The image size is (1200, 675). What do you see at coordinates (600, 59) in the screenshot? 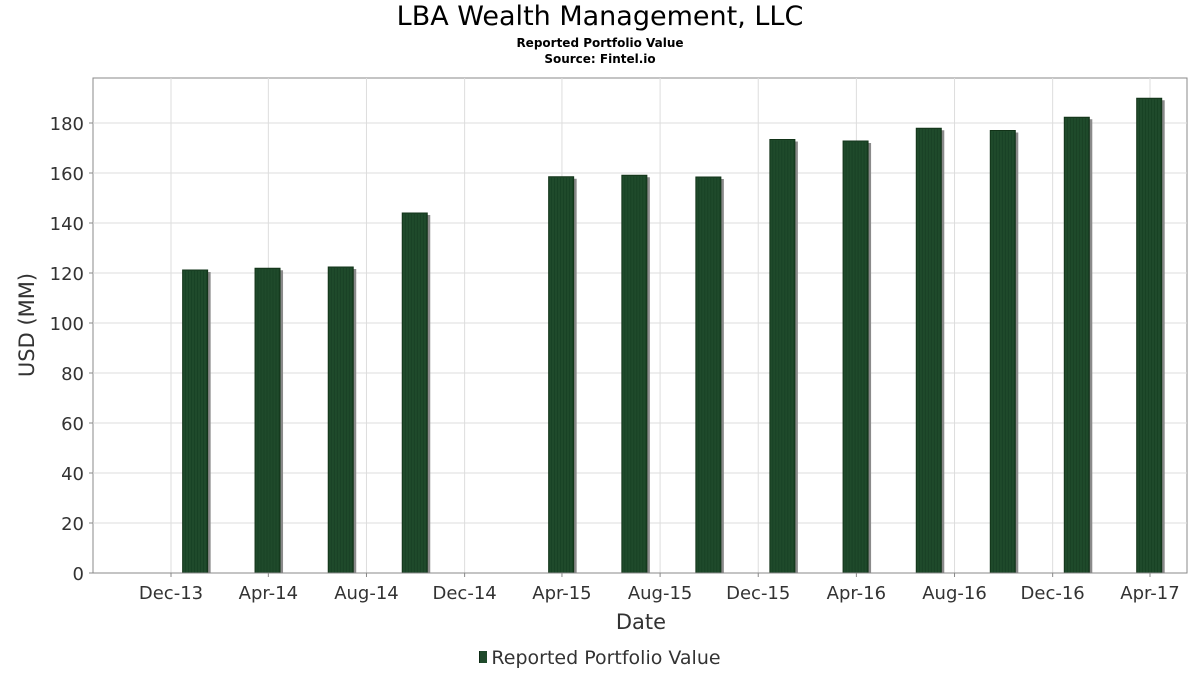
I see `chart-source: Source: Fintel.io` at bounding box center [600, 59].